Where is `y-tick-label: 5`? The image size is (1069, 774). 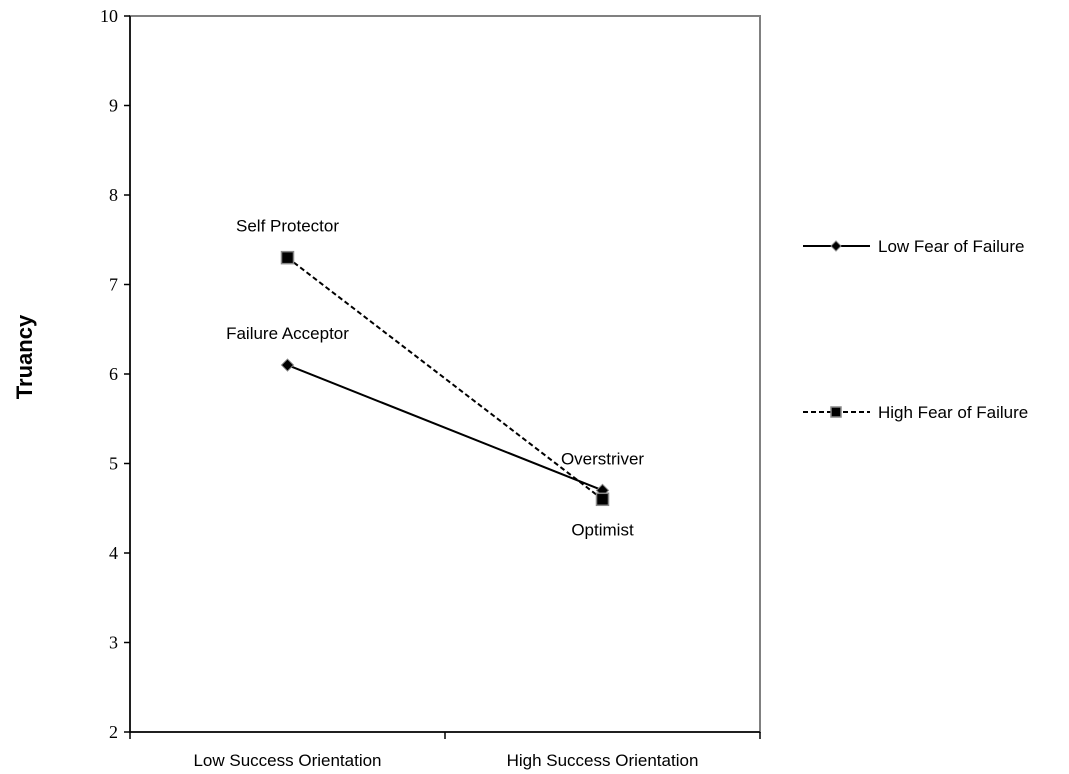 y-tick-label: 5 is located at coordinates (113, 464).